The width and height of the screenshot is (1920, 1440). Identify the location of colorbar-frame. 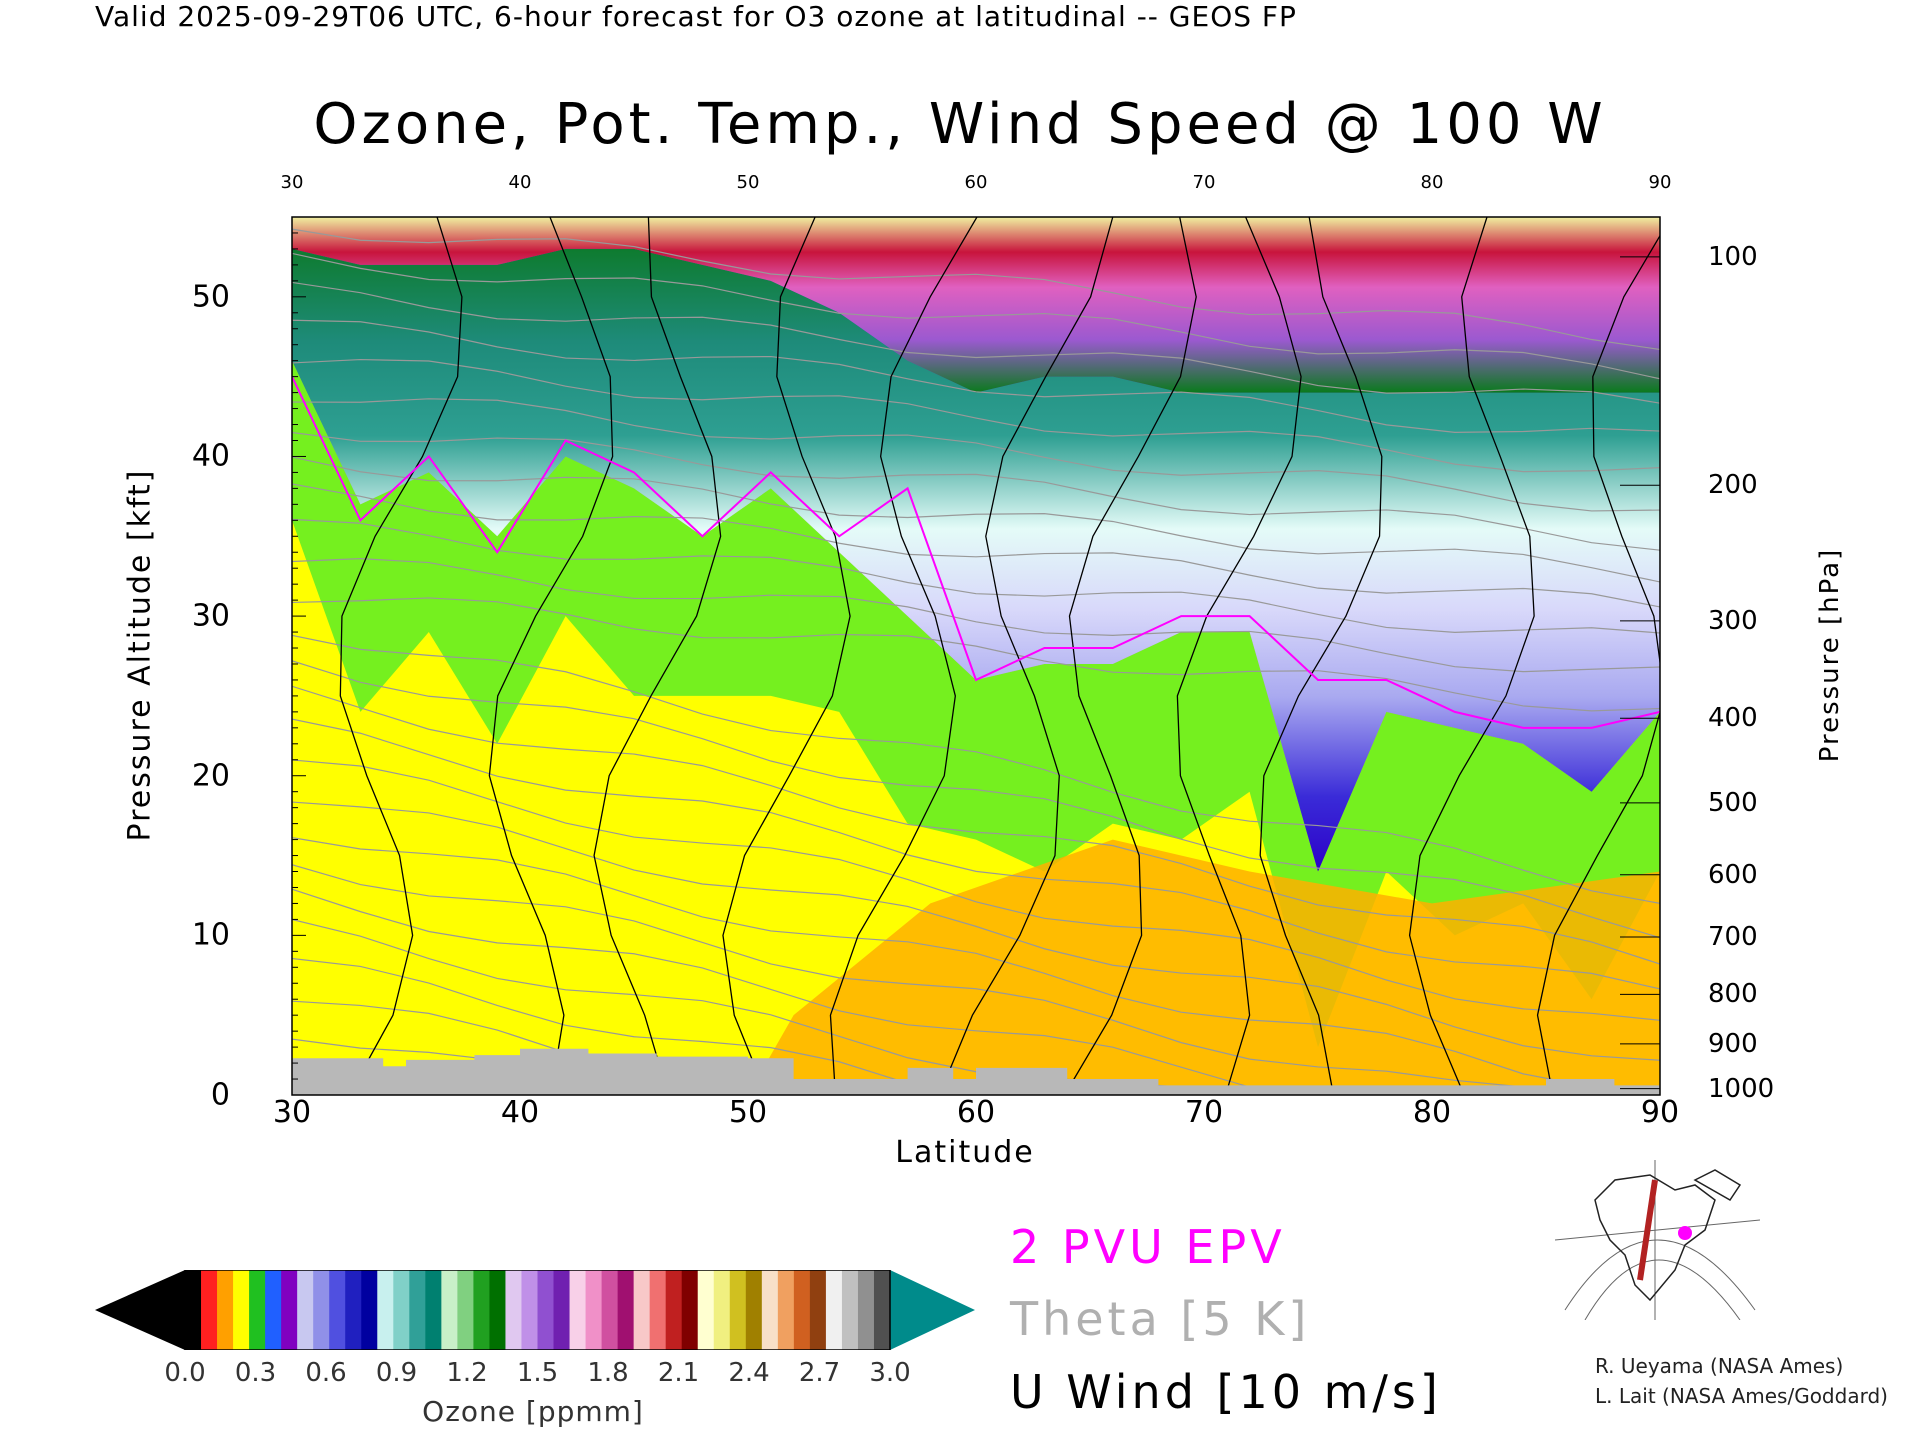
(537, 1310).